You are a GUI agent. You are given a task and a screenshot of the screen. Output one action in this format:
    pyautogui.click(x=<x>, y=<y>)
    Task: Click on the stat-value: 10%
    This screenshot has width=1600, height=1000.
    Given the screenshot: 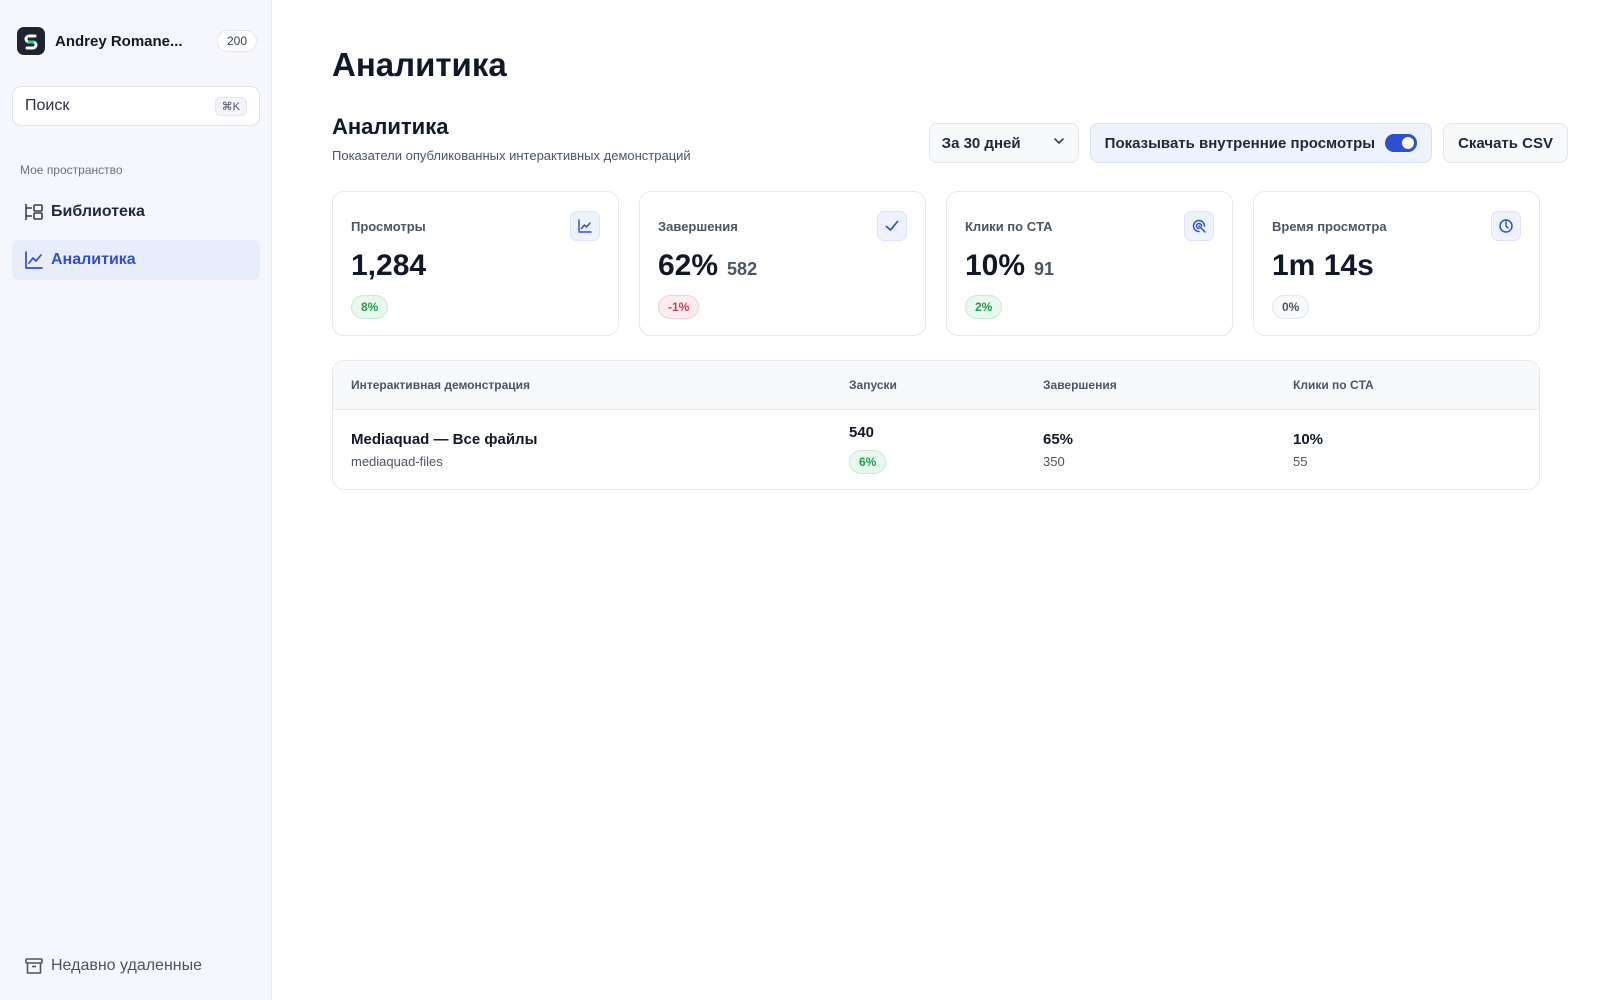 What is the action you would take?
    pyautogui.click(x=995, y=265)
    